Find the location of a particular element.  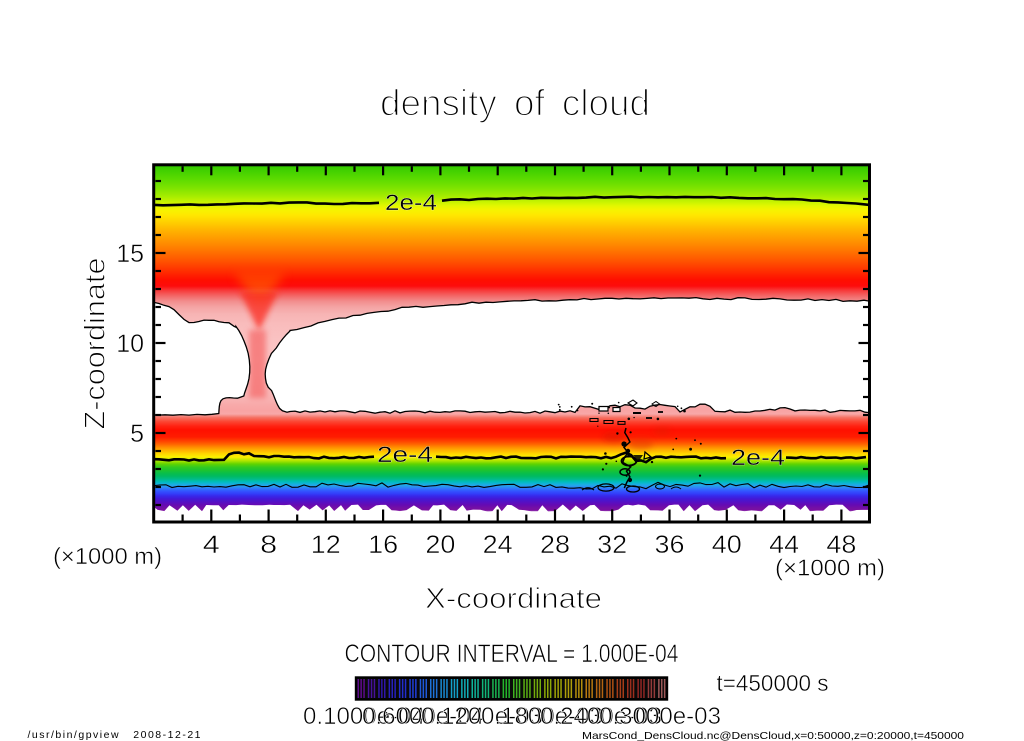

svg-text: Z-coordinate is located at coordinates (96, 344).